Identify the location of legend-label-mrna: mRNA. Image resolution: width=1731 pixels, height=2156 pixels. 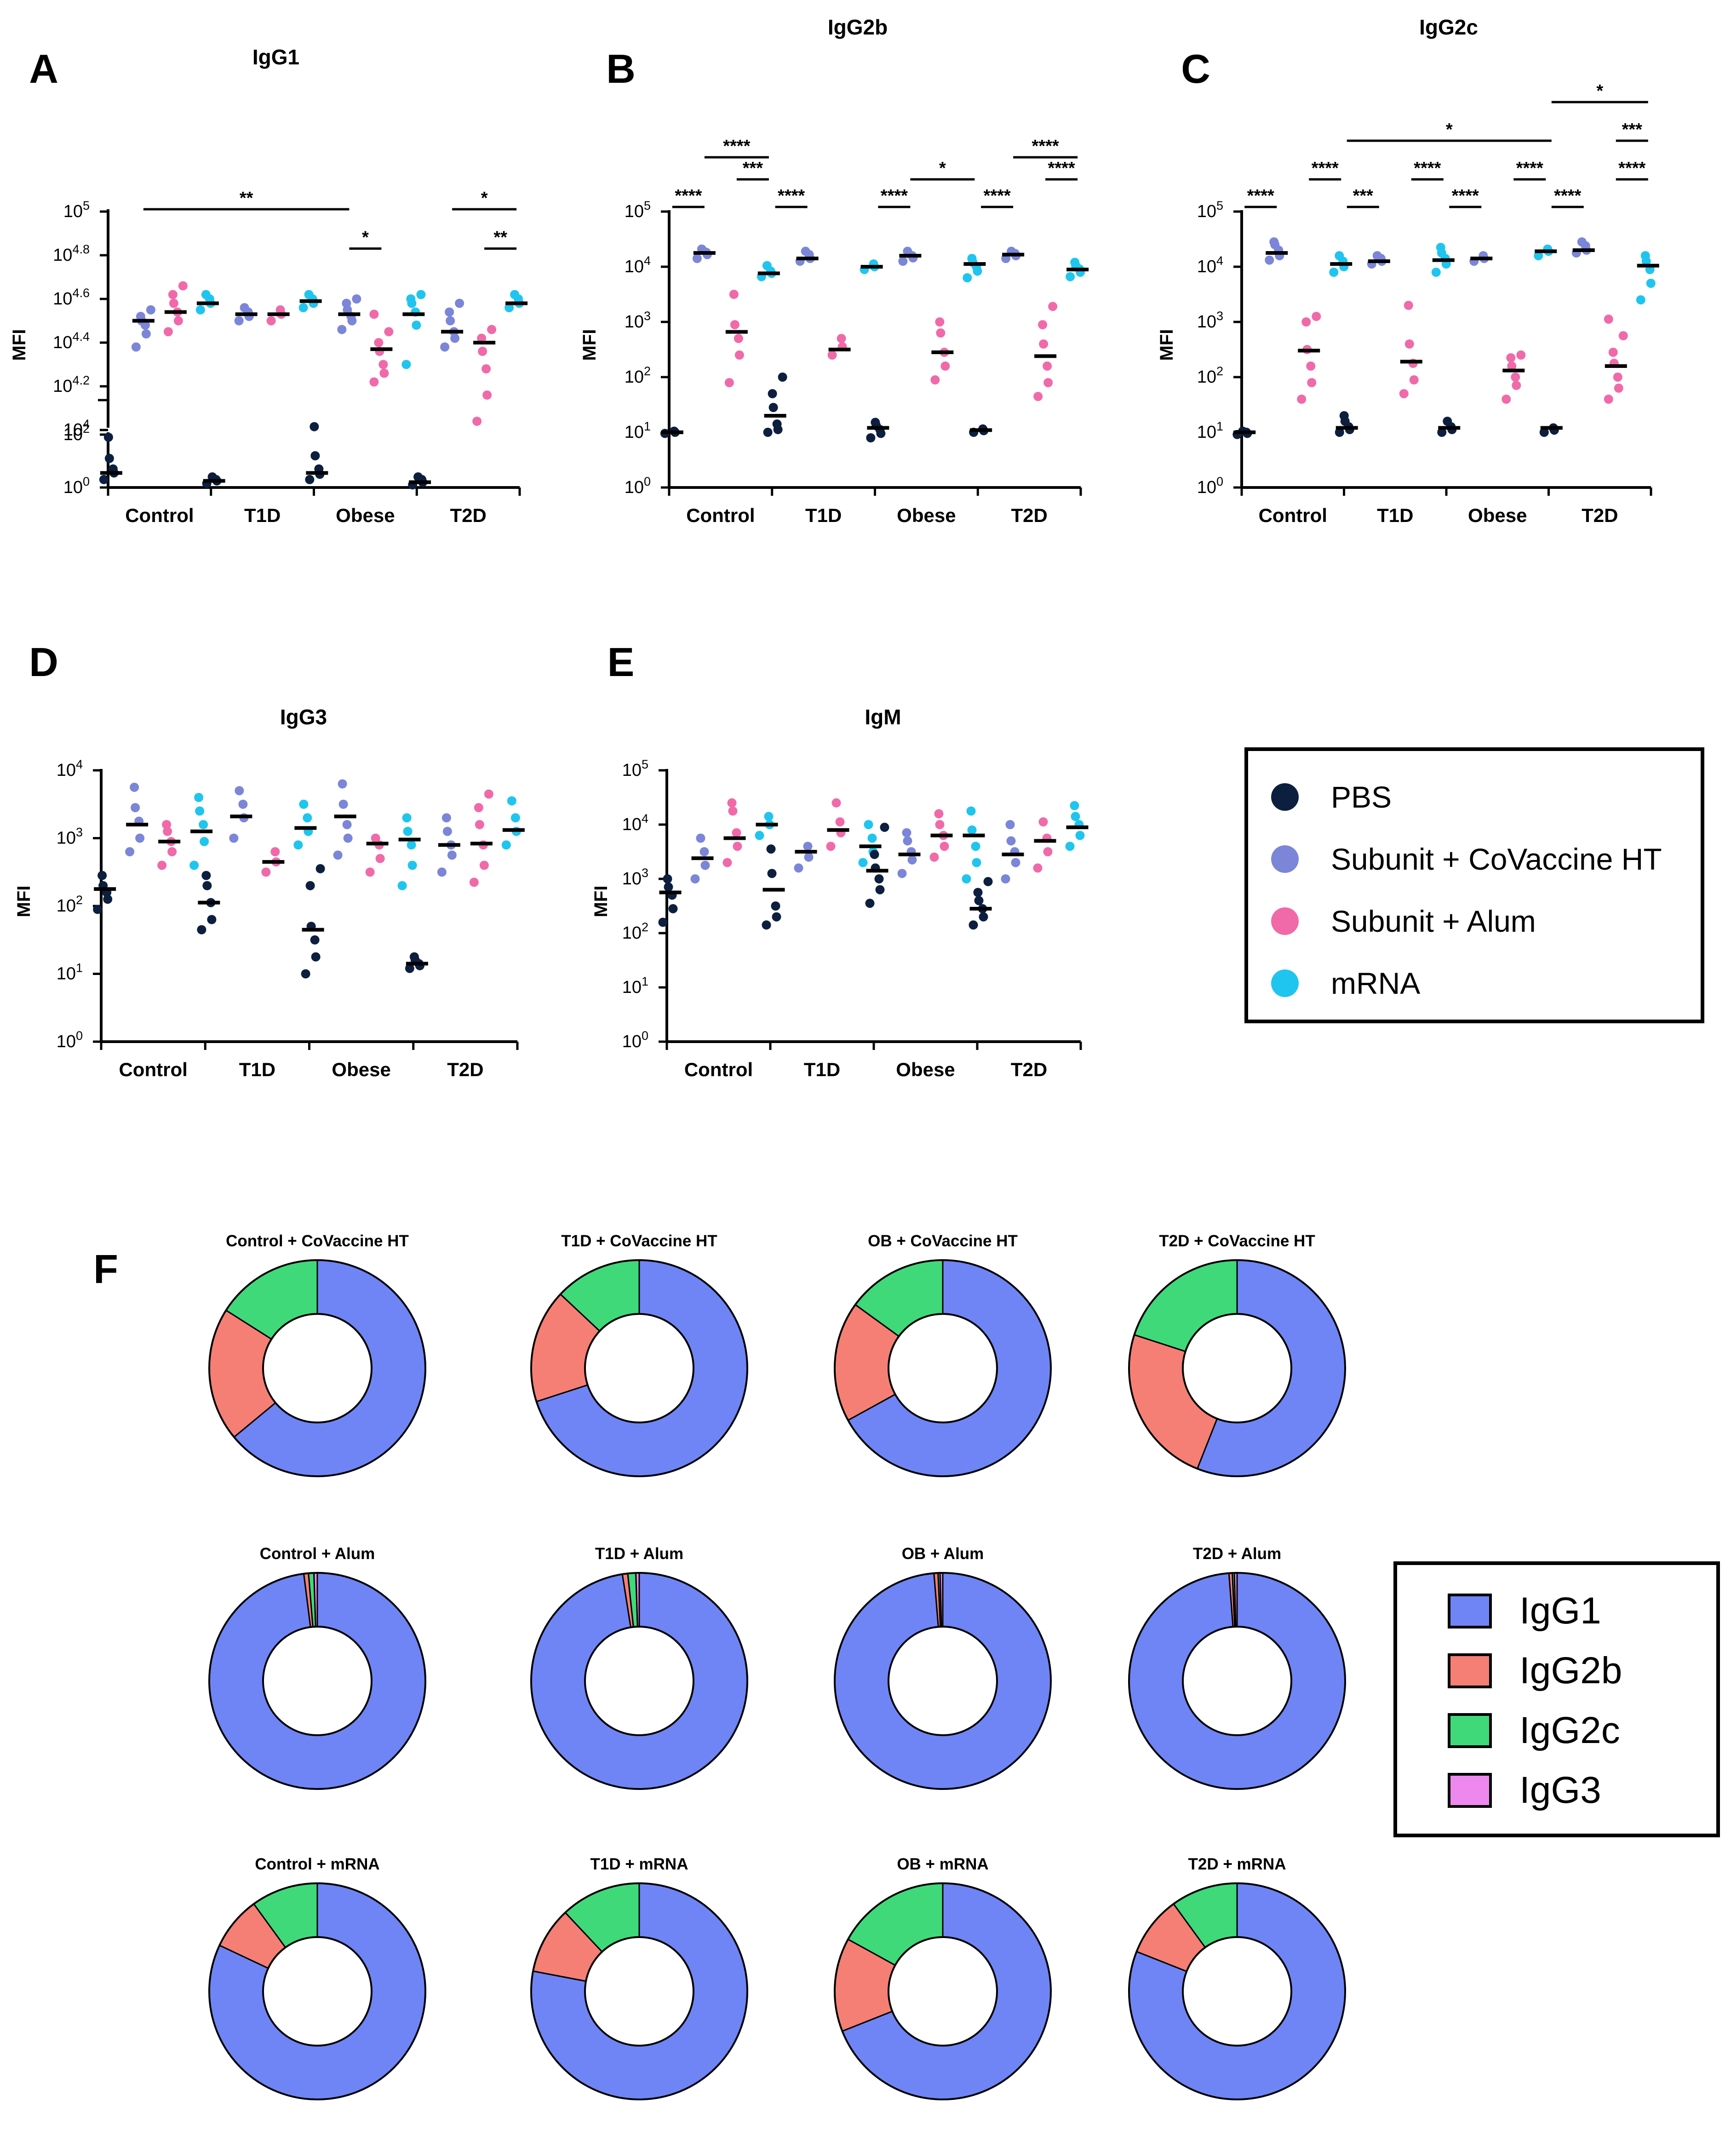
(1376, 983).